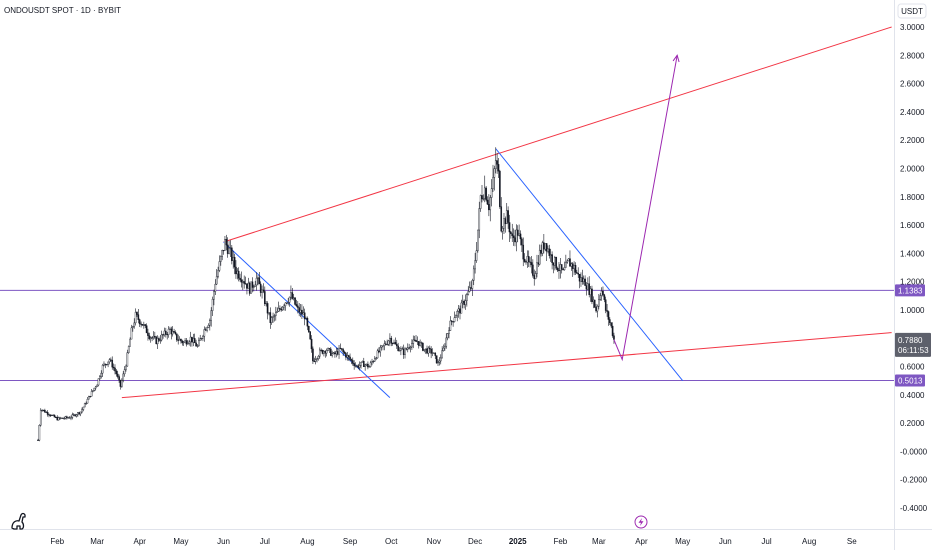 Image resolution: width=932 pixels, height=550 pixels. I want to click on x-tick-label: May, so click(682, 541).